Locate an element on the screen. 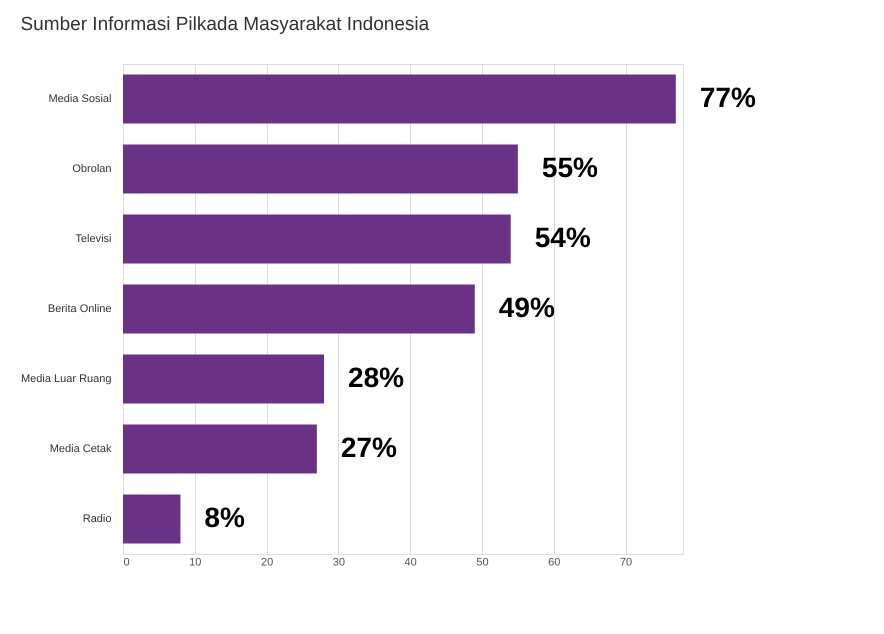 The width and height of the screenshot is (884, 634). y-tick-label: Media Sosial is located at coordinates (80, 99).